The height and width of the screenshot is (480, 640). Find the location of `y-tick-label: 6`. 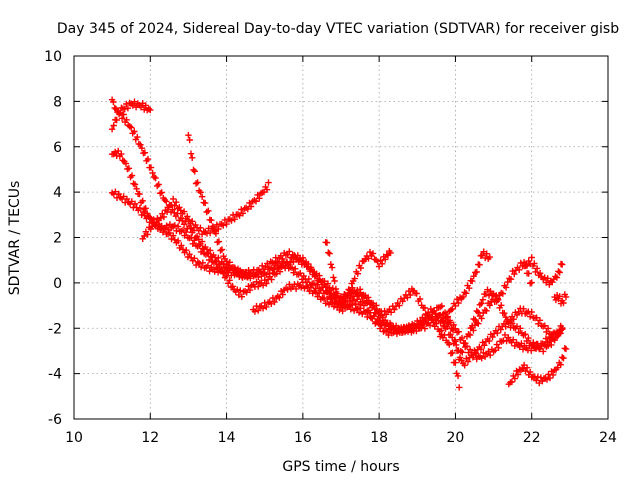

y-tick-label: 6 is located at coordinates (57, 148).